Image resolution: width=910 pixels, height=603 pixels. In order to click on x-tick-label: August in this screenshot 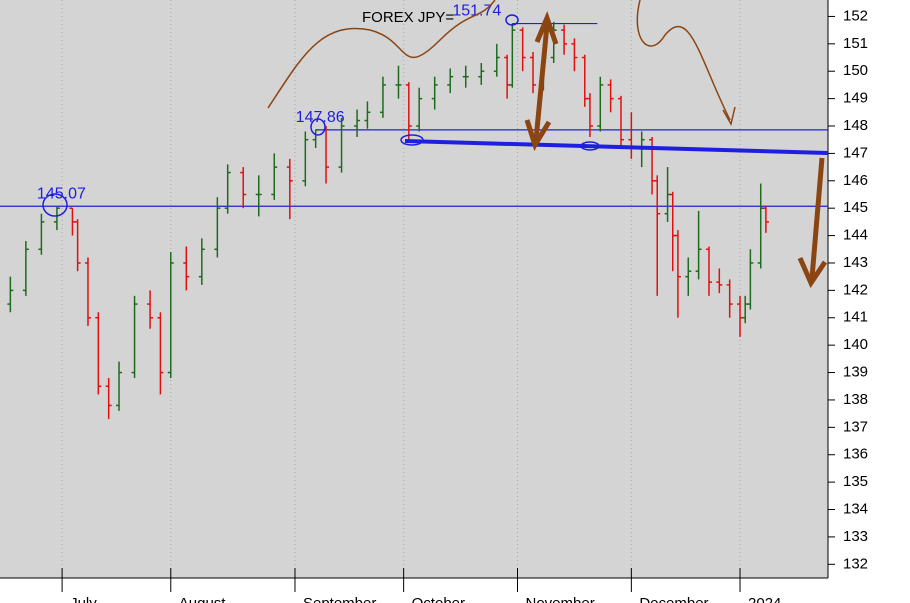, I will do `click(203, 599)`.